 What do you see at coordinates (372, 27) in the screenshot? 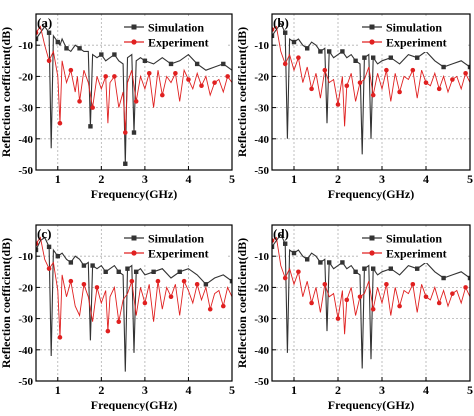
I see `legend-marker-simulation` at bounding box center [372, 27].